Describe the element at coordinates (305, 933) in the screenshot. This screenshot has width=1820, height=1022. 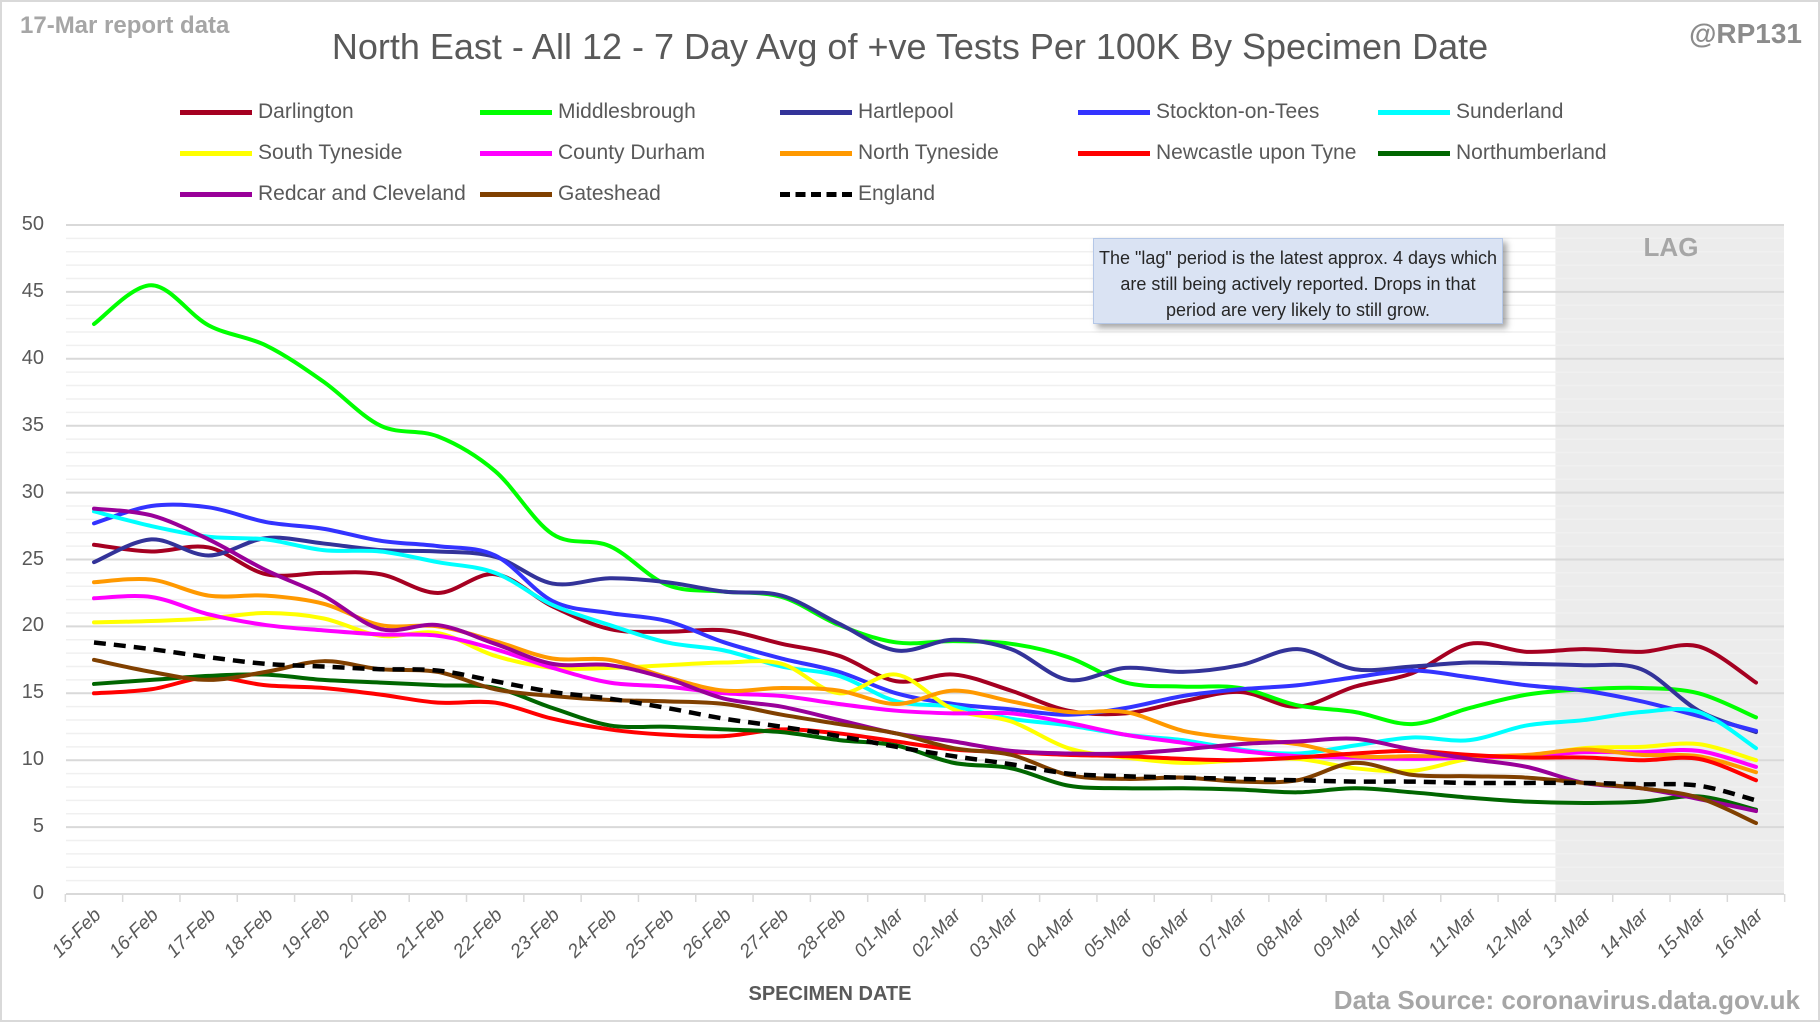
I see `x-tick-label: 19-Feb` at that location.